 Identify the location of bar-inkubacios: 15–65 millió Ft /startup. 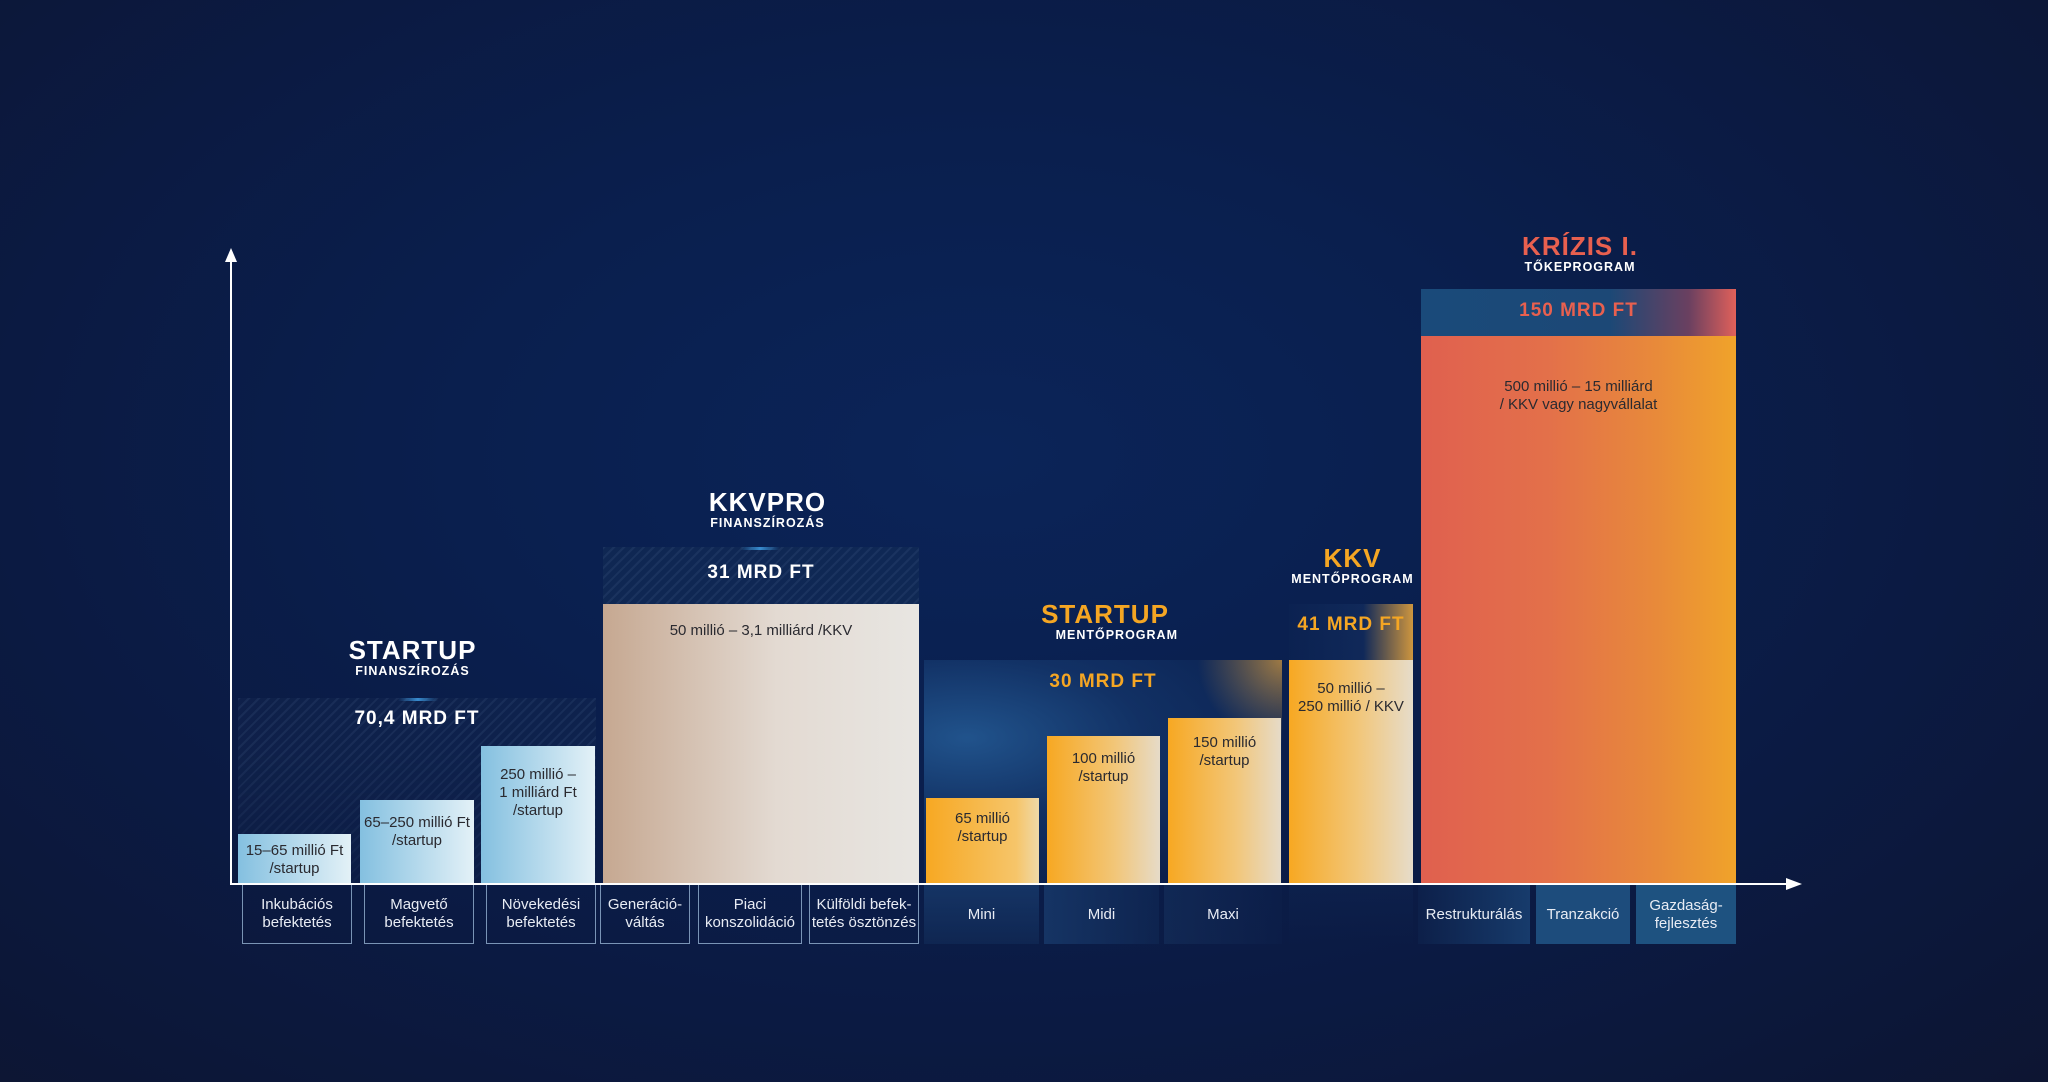
(294, 858).